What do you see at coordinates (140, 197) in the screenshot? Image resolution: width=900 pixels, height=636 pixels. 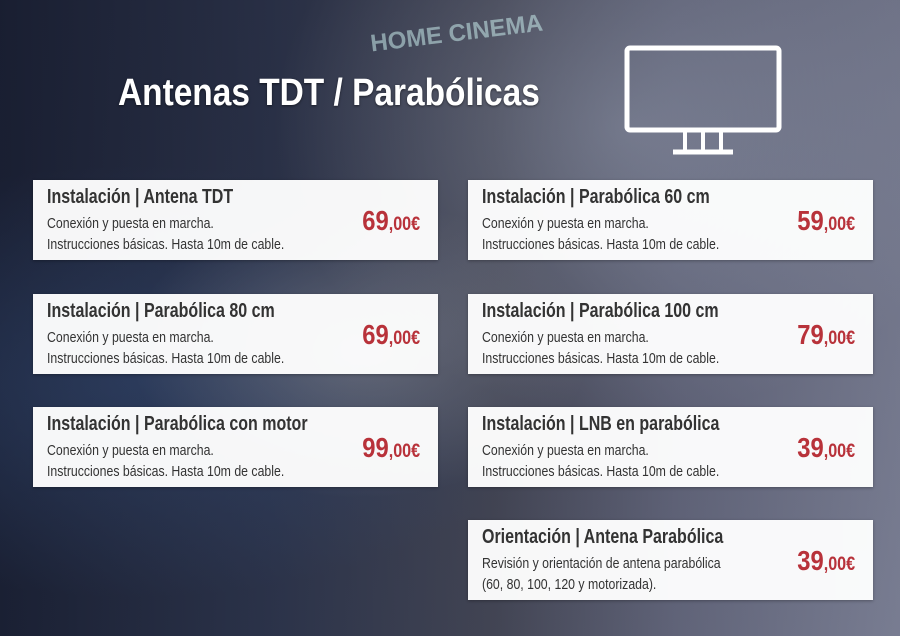 I see `service-title: Instalación | Antena TDT` at bounding box center [140, 197].